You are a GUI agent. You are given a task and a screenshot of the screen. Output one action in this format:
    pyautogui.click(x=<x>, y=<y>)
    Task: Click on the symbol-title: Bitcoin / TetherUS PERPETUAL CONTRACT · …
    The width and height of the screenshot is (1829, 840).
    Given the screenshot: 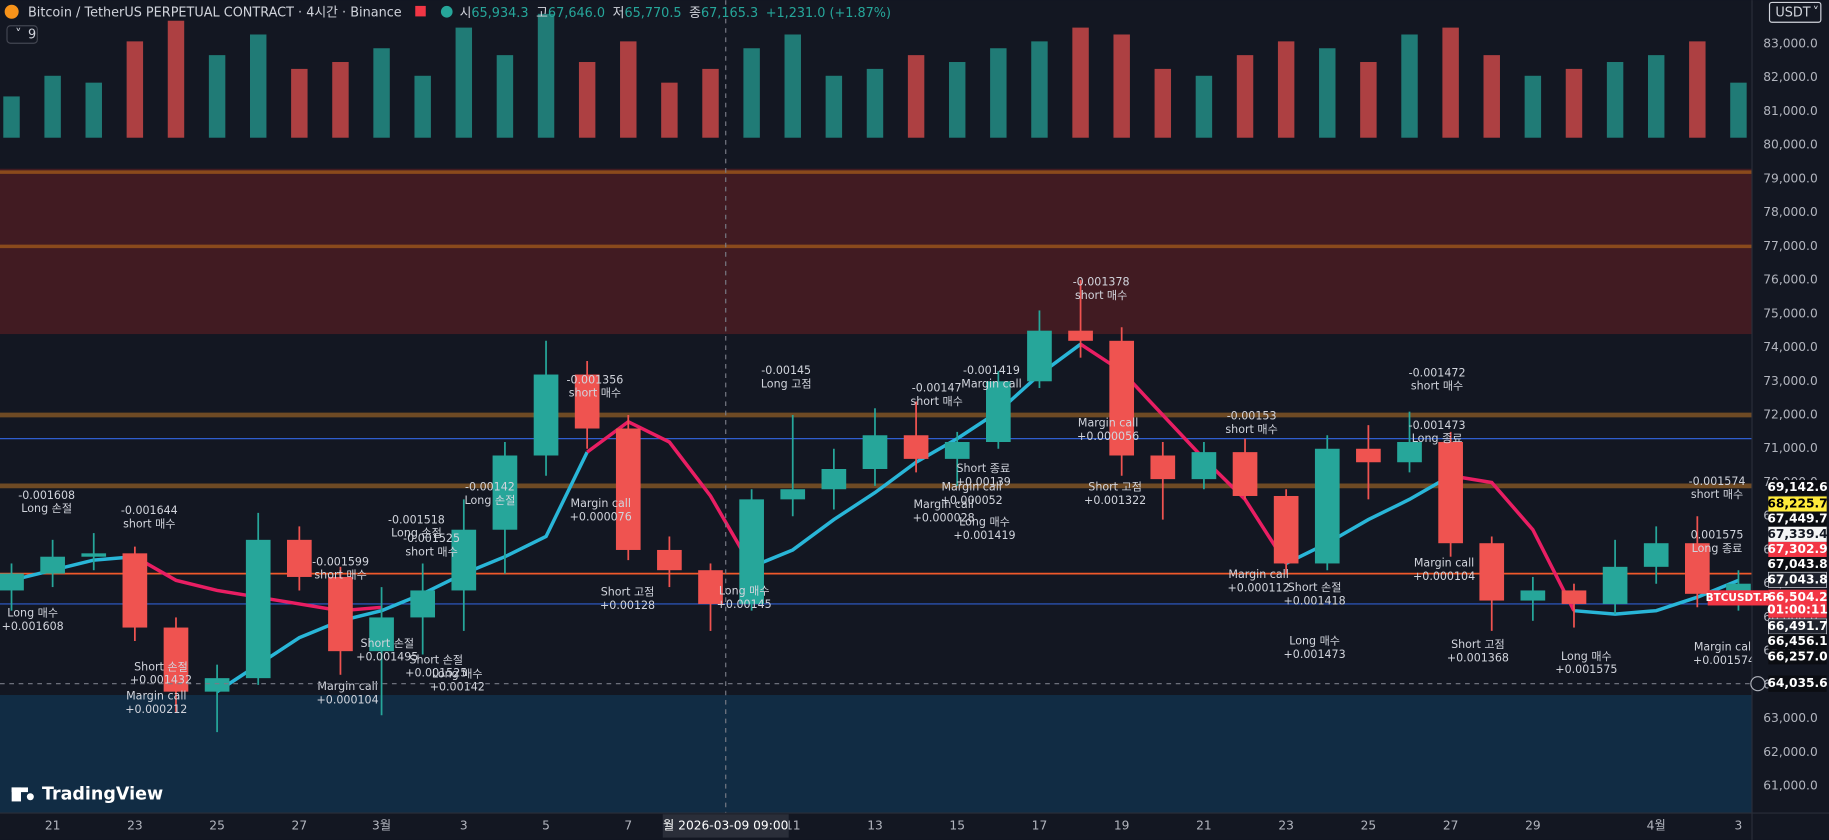 What is the action you would take?
    pyautogui.click(x=215, y=12)
    